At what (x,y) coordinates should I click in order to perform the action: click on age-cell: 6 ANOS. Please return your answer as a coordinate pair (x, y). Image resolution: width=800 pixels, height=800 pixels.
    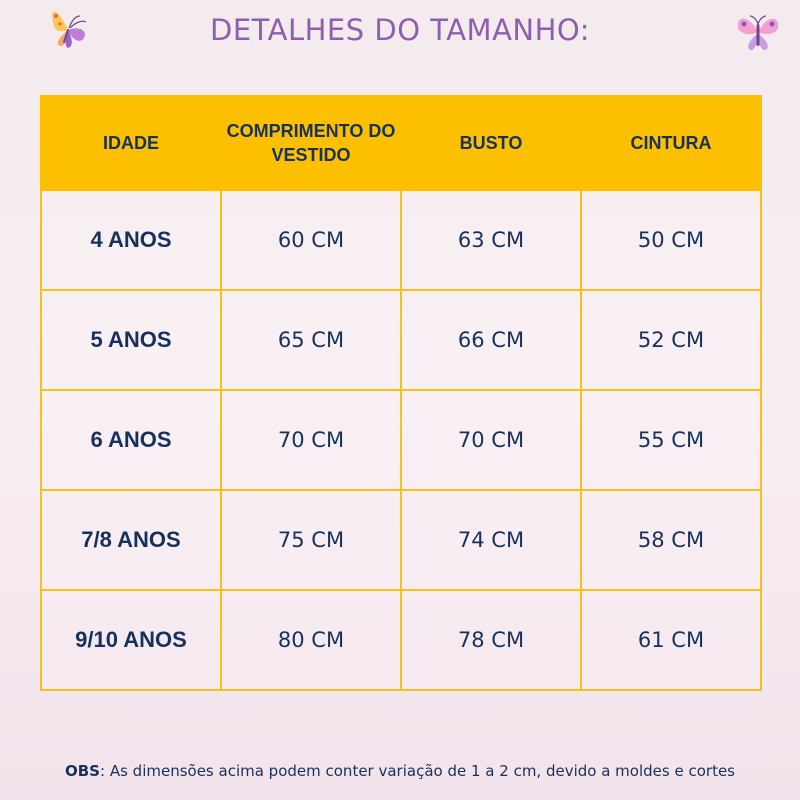
    Looking at the image, I should click on (131, 440).